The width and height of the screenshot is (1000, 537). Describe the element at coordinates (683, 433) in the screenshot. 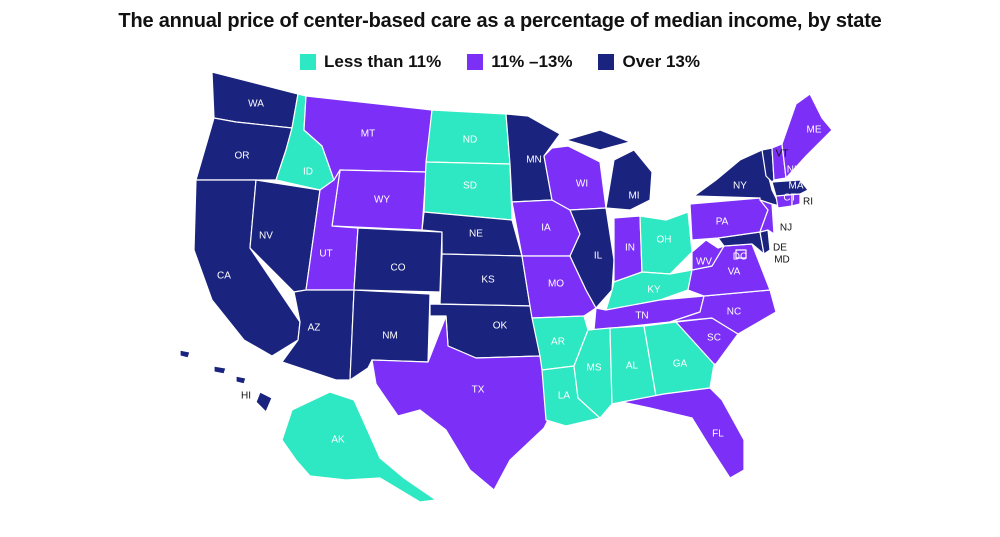

I see `state-fl` at that location.